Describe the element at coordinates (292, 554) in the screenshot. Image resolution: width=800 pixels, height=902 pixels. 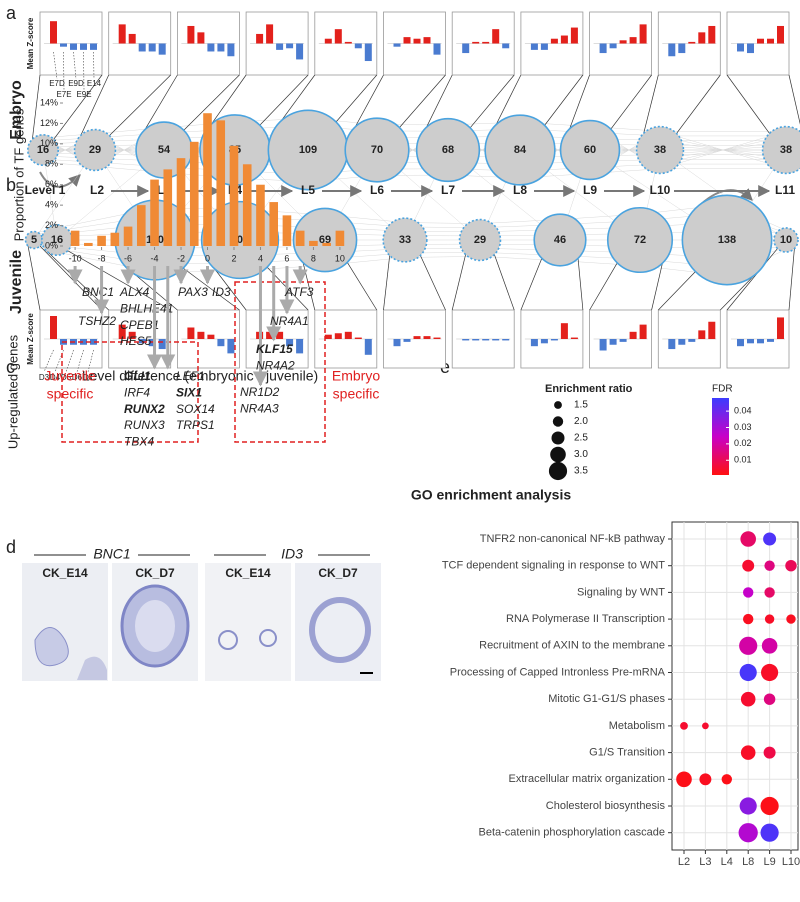
I see `gene-group: ID3` at that location.